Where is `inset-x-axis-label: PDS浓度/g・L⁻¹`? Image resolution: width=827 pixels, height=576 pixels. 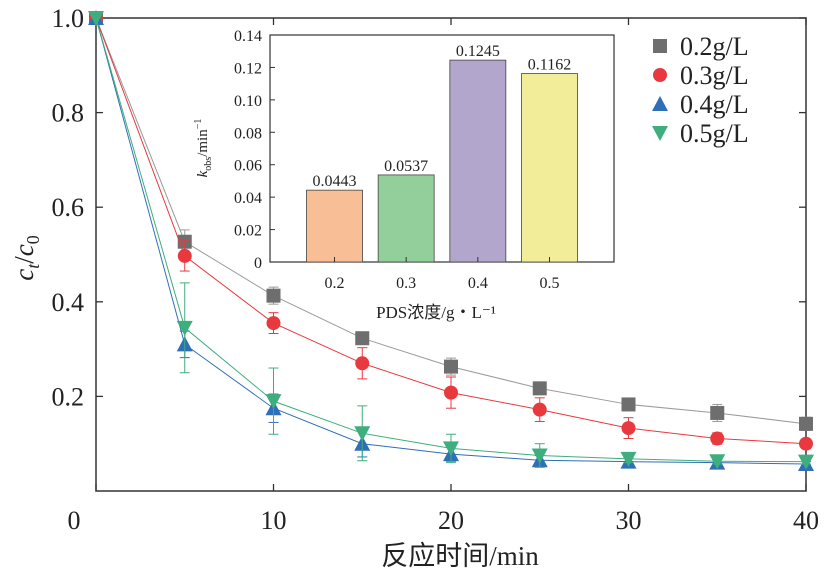 inset-x-axis-label: PDS浓度/g・L⁻¹ is located at coordinates (436, 312).